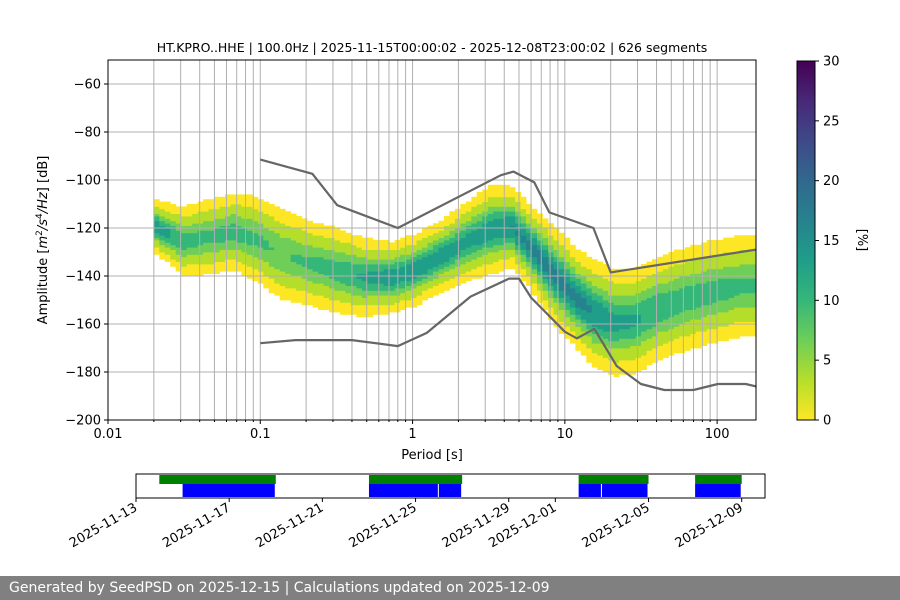 The height and width of the screenshot is (600, 900). Describe the element at coordinates (565, 434) in the screenshot. I see `x-tick-label: 10` at that location.